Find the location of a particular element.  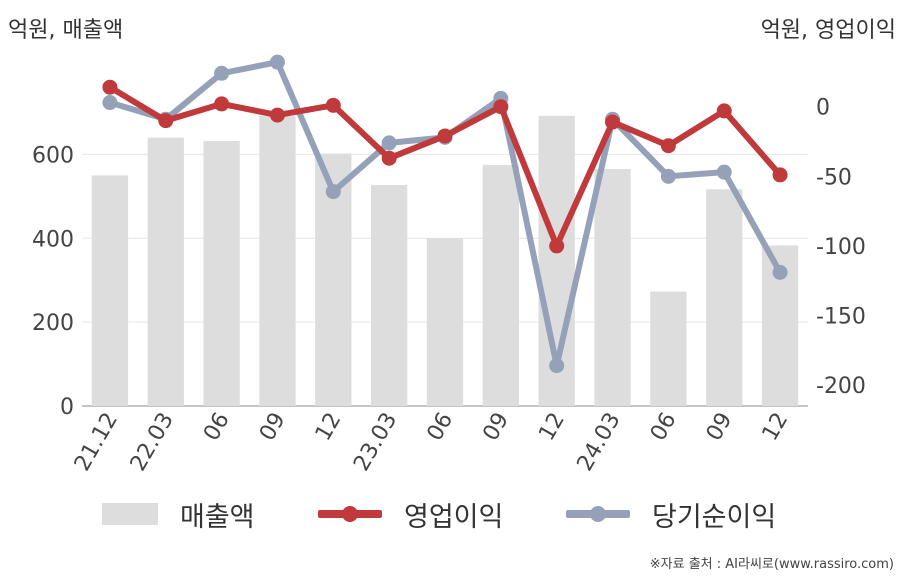

right-tick-label: -150 is located at coordinates (841, 317).